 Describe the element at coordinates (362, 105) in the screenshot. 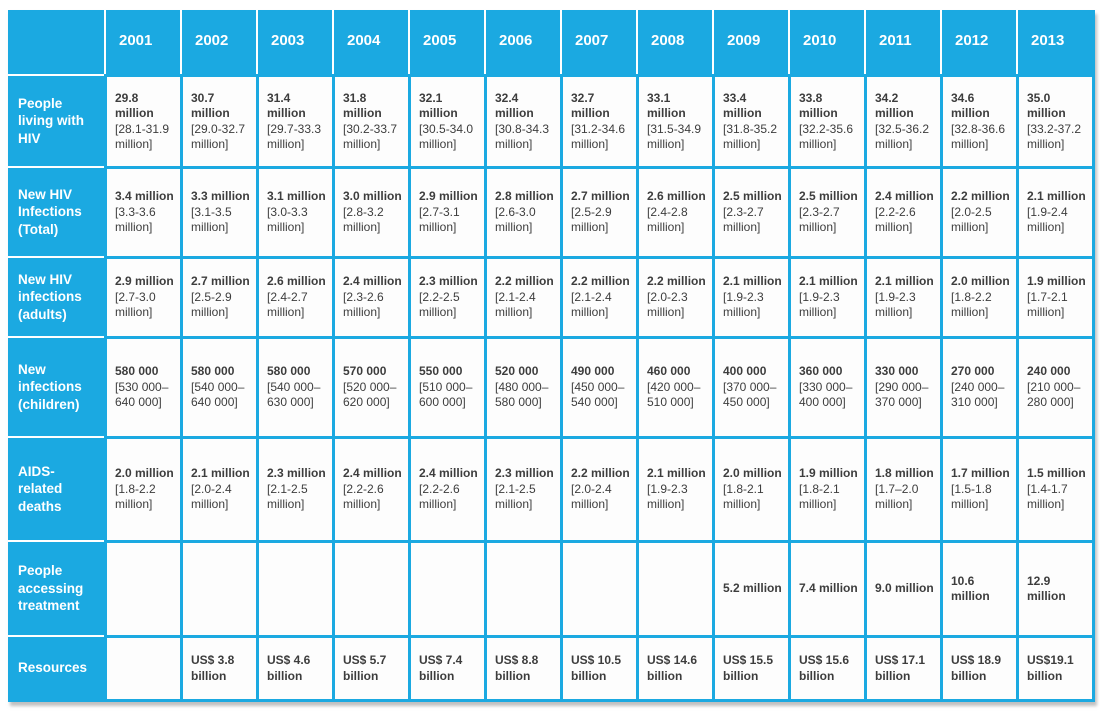

I see `cell-value: 31.8 million` at that location.